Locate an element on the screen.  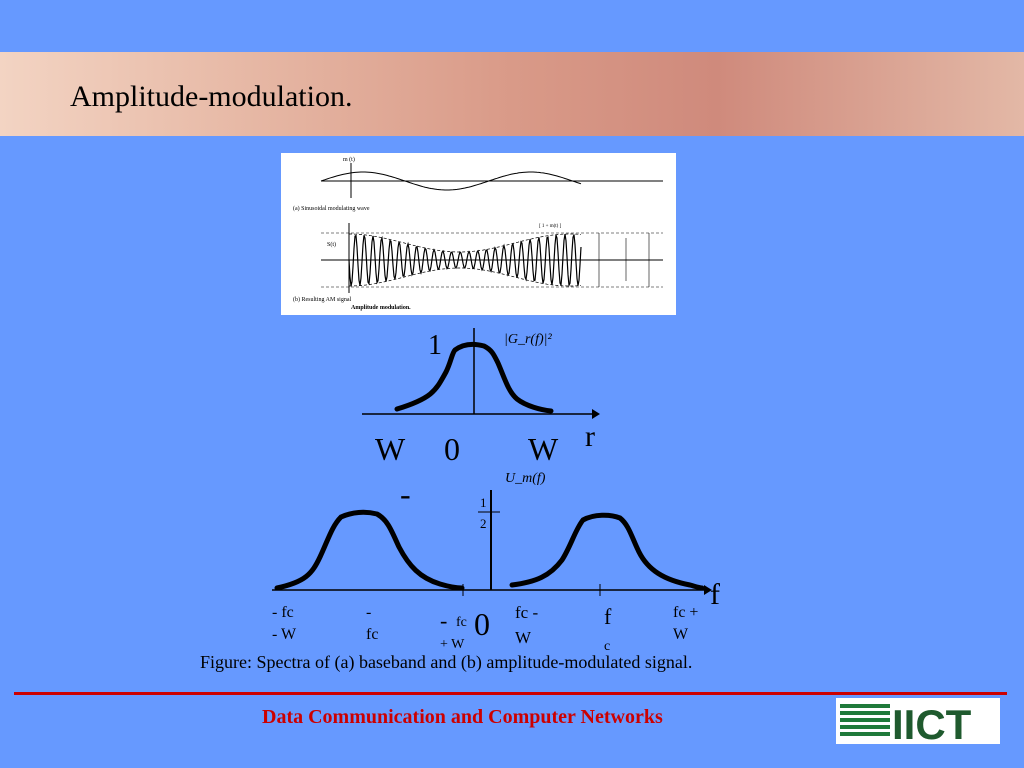
am-label-neg-fc-minus-w-line1: - fc is located at coordinates (283, 612).